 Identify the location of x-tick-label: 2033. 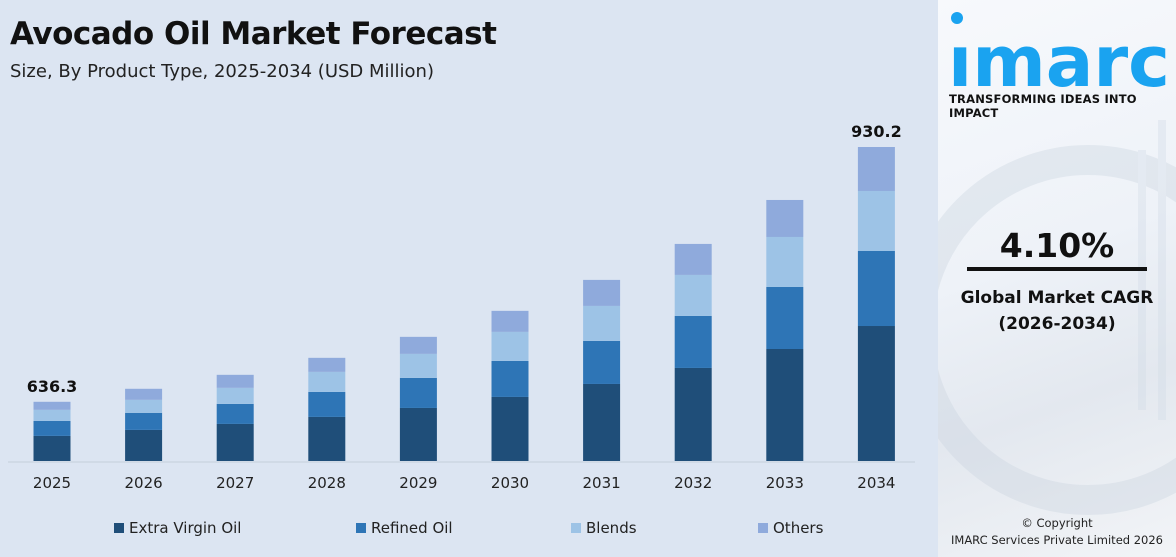
(785, 483).